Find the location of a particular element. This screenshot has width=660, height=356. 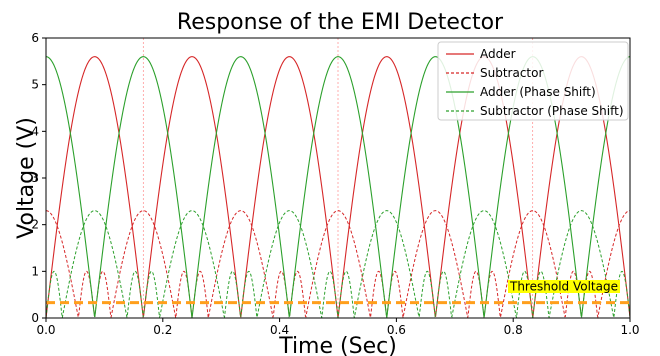

y-tick-label-5: 5 is located at coordinates (35, 85).